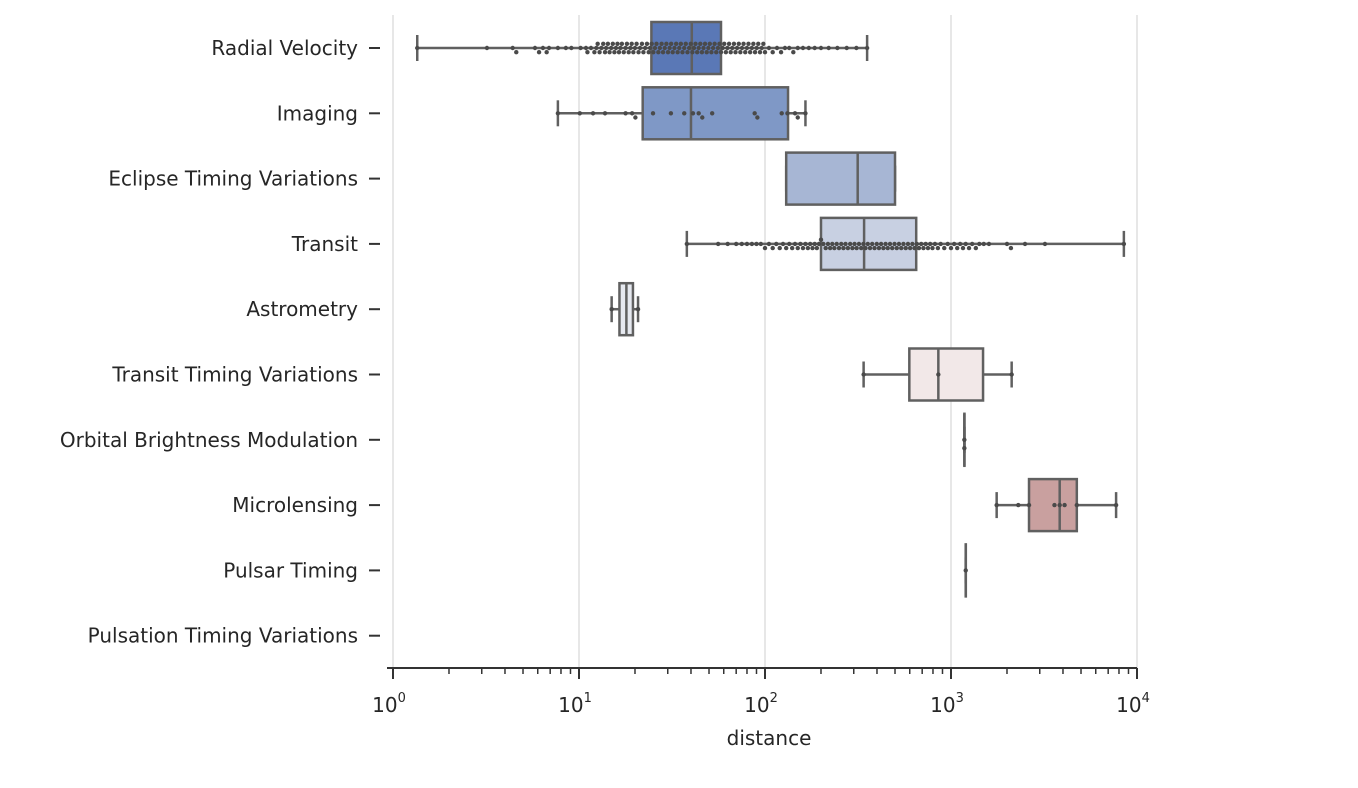  Describe the element at coordinates (234, 375) in the screenshot. I see `y-tick-label: Transit Timing Variations` at that location.